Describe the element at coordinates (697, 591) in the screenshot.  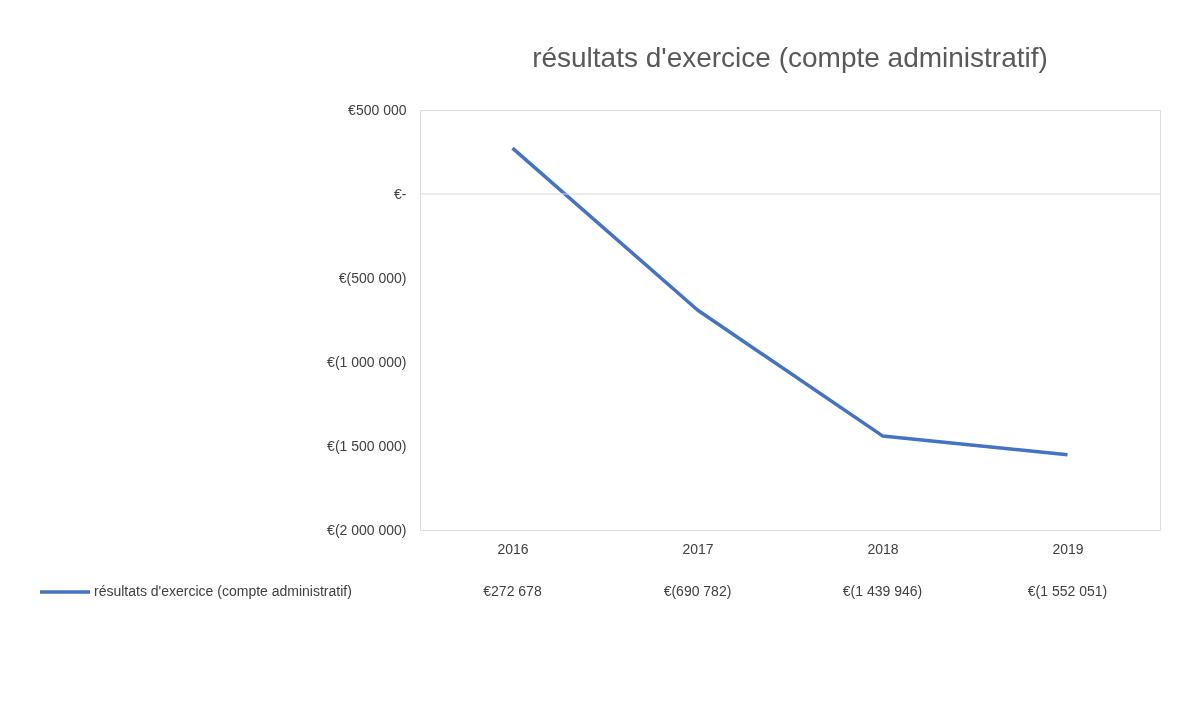
I see `data-label: €(690 782)` at that location.